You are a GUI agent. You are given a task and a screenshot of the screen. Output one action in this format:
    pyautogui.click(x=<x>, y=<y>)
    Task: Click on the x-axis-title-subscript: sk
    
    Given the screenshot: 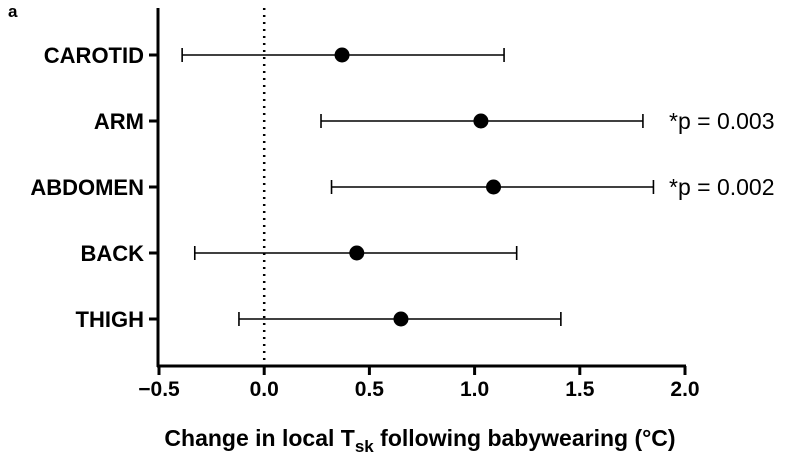 What is the action you would take?
    pyautogui.click(x=364, y=446)
    